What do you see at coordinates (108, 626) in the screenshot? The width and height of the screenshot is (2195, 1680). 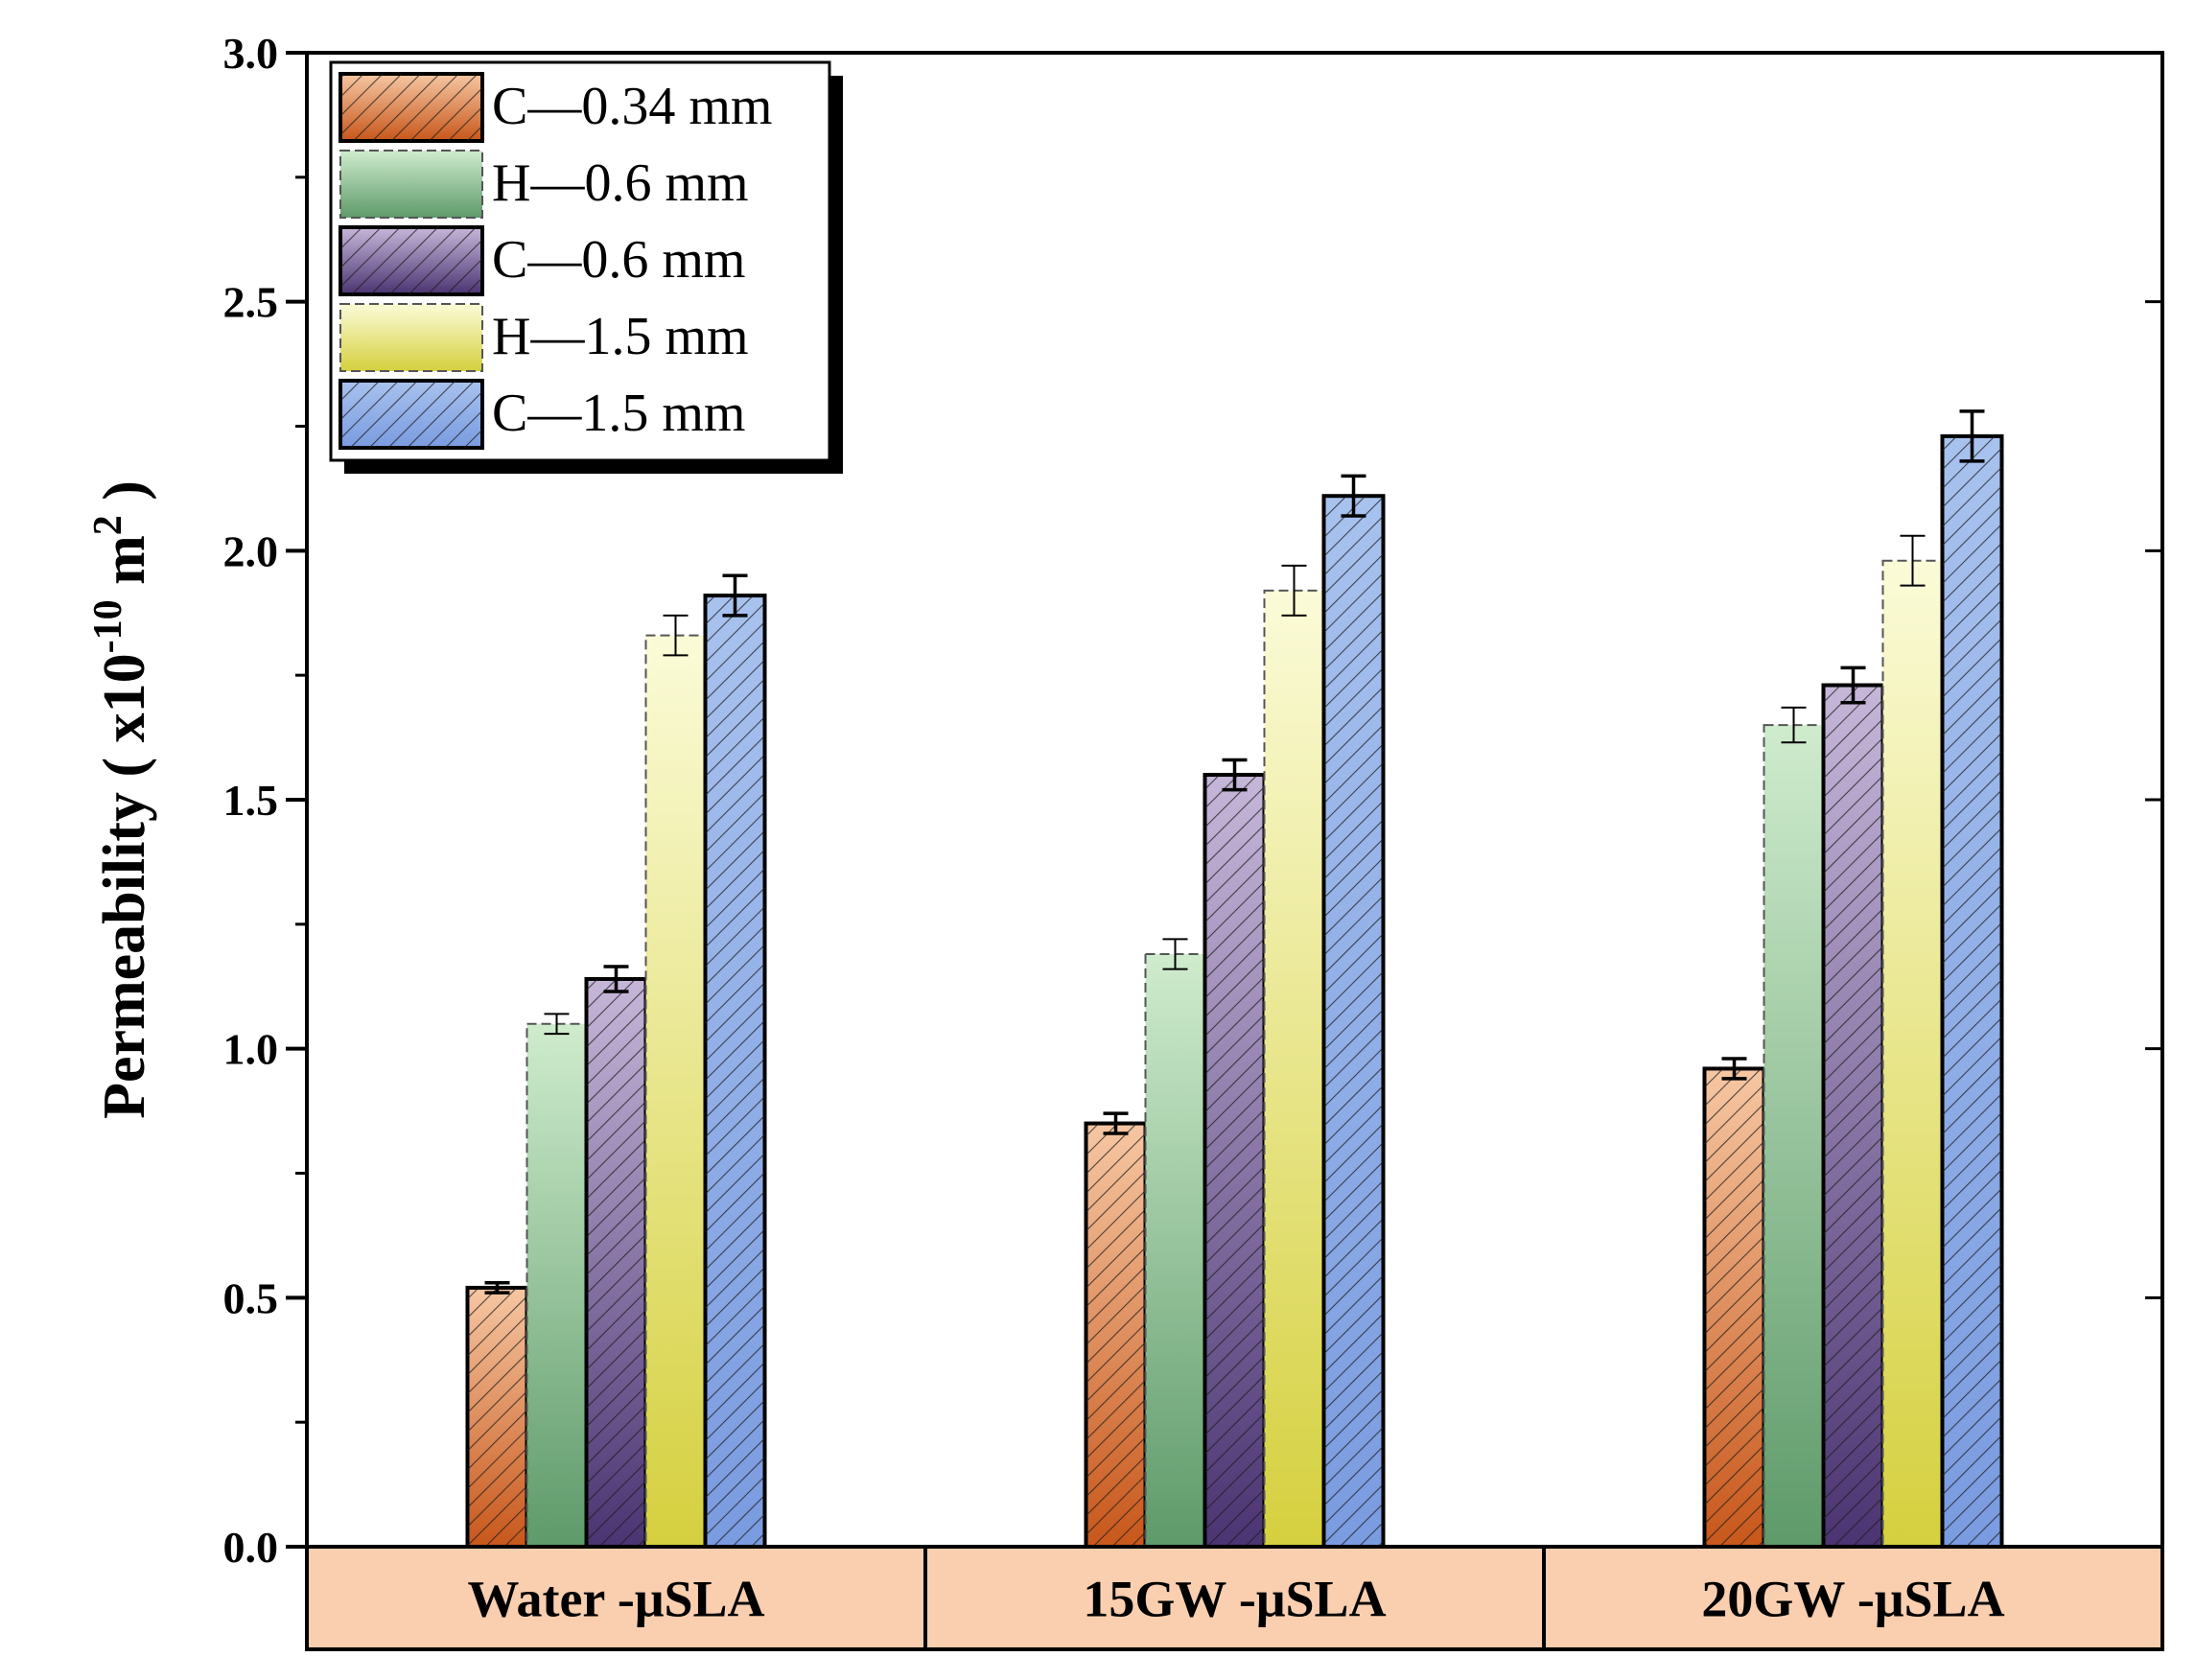 I see `y-axis-title-part: -10` at bounding box center [108, 626].